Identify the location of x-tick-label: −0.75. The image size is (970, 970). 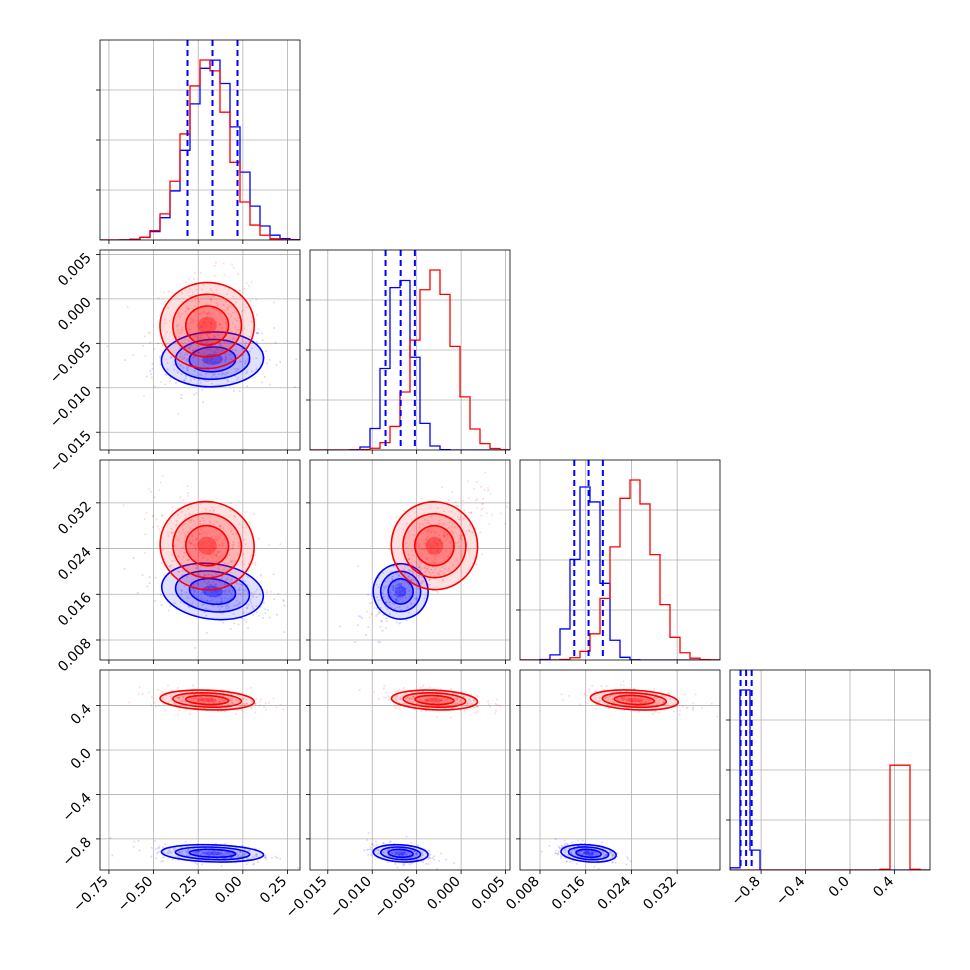
(91, 895).